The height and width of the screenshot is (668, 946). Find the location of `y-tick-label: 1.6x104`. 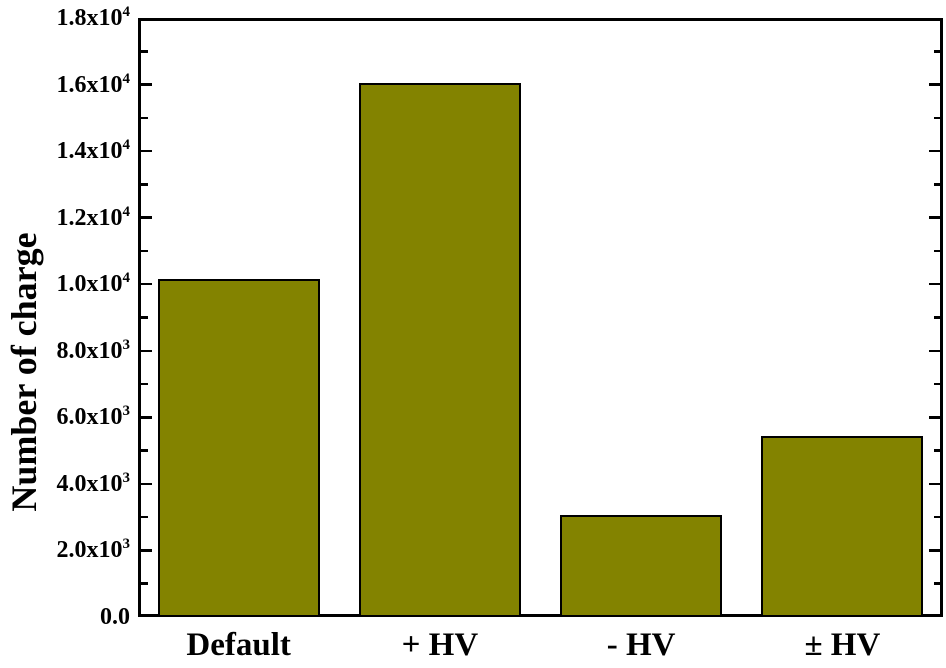

y-tick-label: 1.6x104 is located at coordinates (70, 84).